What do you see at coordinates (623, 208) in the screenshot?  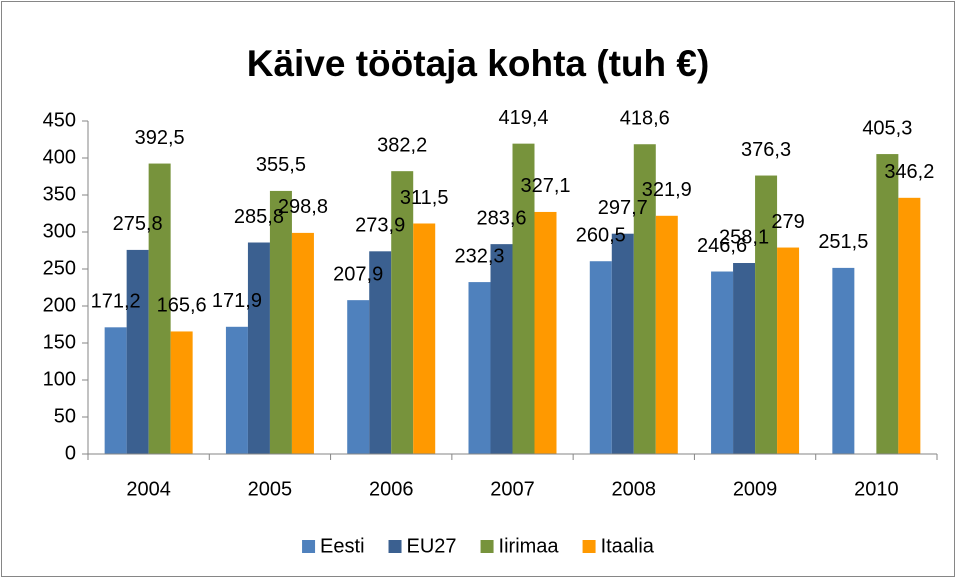 I see `data-label: 297,7` at bounding box center [623, 208].